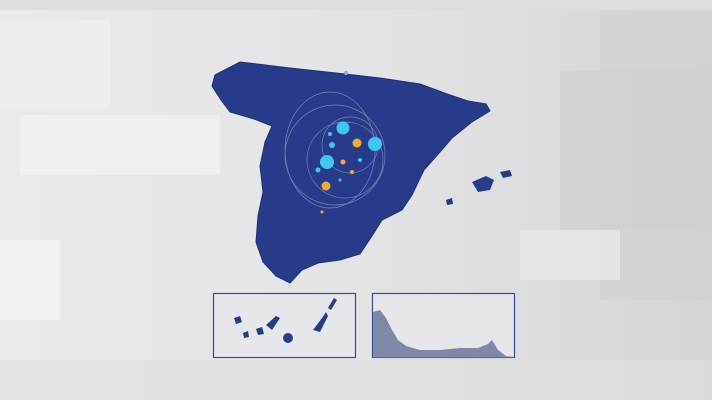 The height and width of the screenshot is (400, 712). Describe the element at coordinates (443, 334) in the screenshot. I see `inset-terrain` at that location.